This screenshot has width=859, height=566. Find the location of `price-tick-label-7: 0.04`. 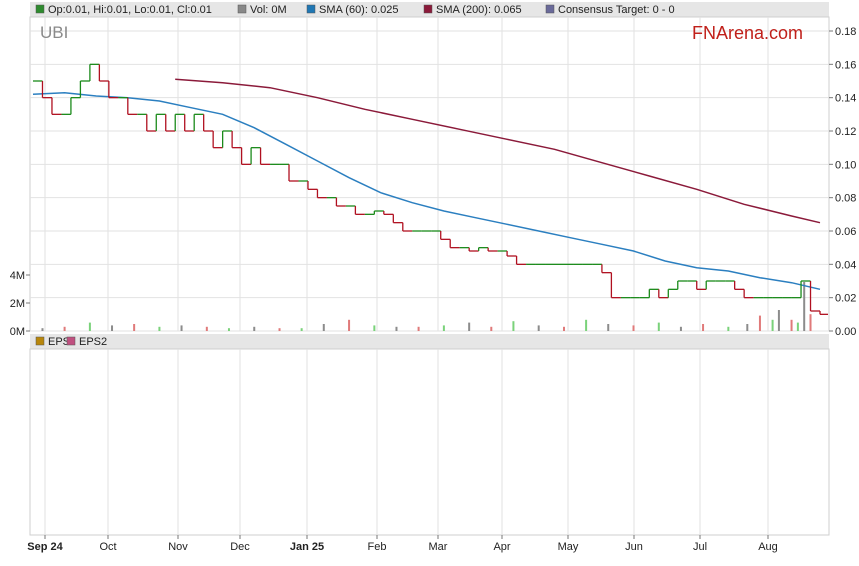

price-tick-label-7: 0.04 is located at coordinates (845, 265).